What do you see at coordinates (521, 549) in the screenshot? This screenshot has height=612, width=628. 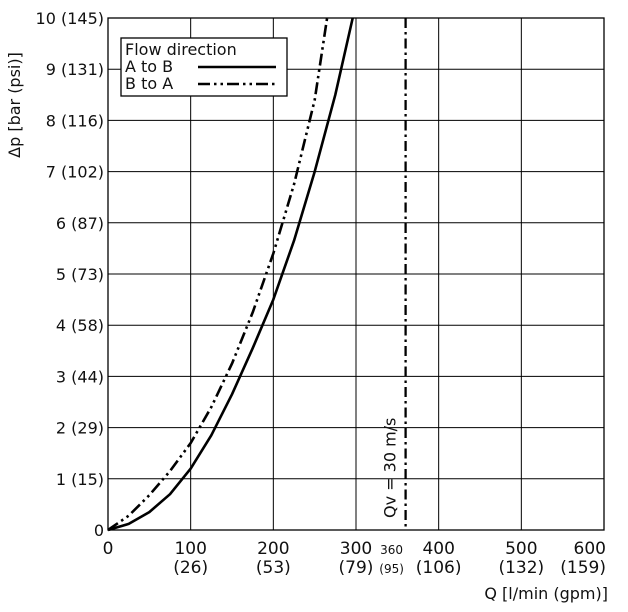 I see `x-tick-label: 500` at bounding box center [521, 549].